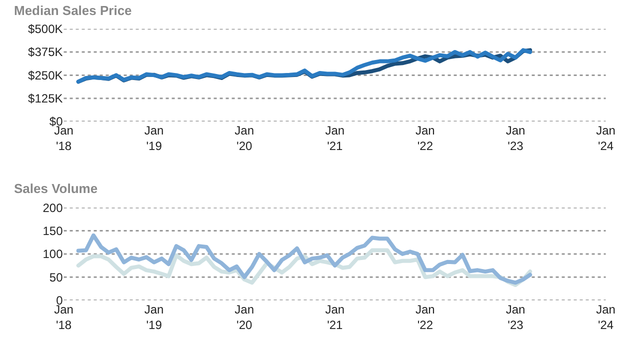 The width and height of the screenshot is (633, 350). I want to click on y-tick-label: 150, so click(53, 231).